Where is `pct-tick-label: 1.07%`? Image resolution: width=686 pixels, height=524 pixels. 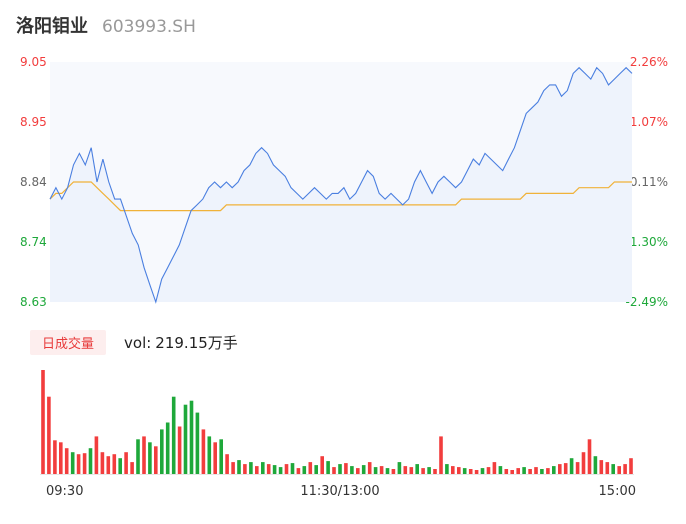 pct-tick-label: 1.07% is located at coordinates (649, 122).